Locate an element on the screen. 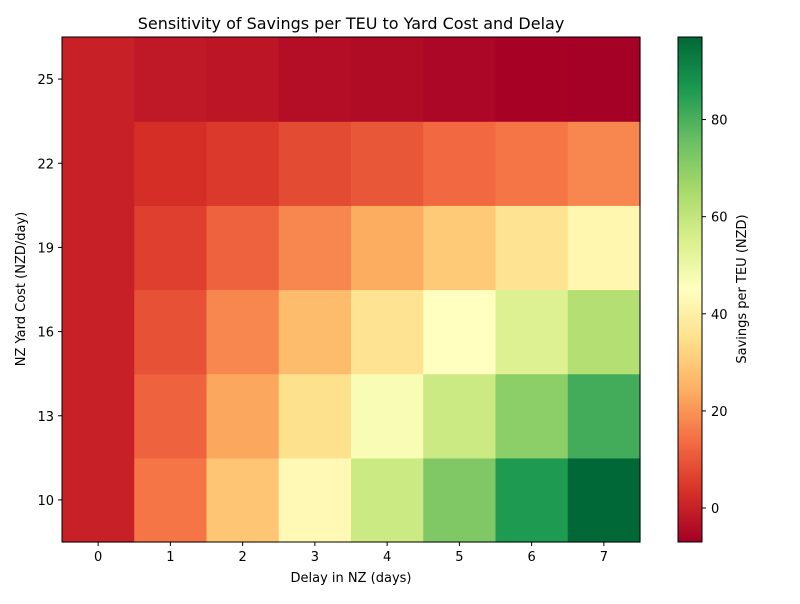 The width and height of the screenshot is (800, 604). y-tick-label: 25 is located at coordinates (45, 80).